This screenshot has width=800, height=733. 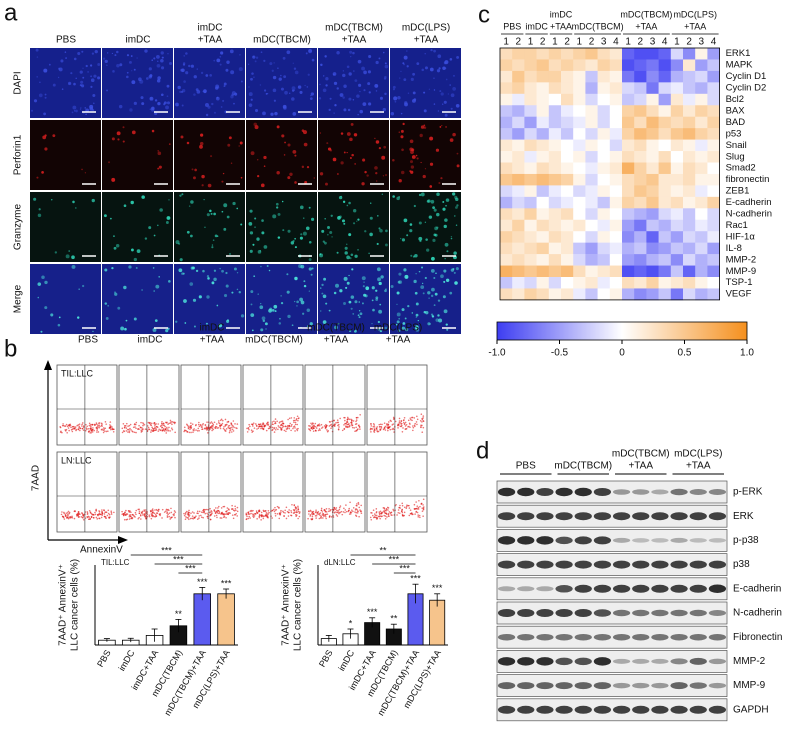 I want to click on replicate-label: 3, so click(x=604, y=42).